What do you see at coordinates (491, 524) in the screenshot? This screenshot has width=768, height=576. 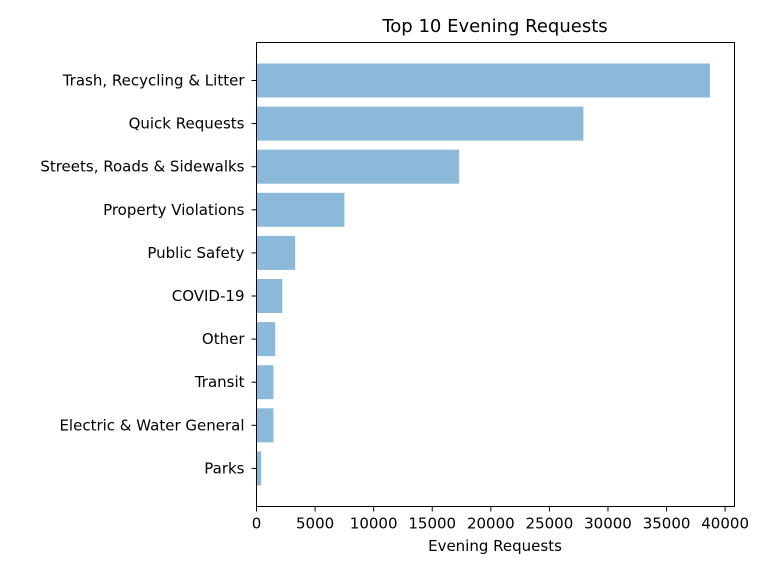 I see `x-tick-label: 20000` at bounding box center [491, 524].